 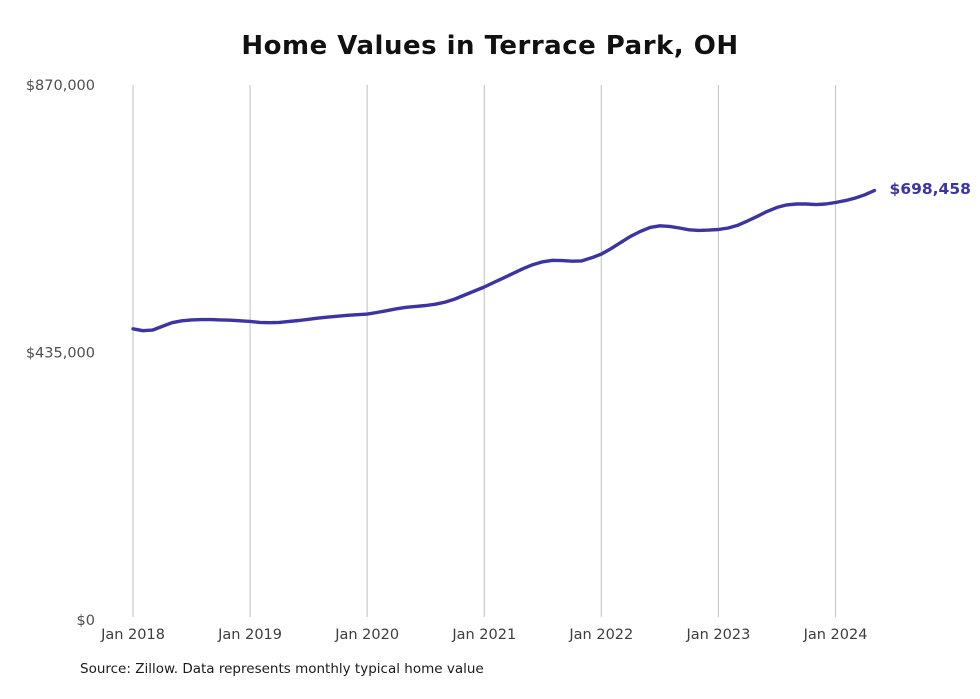 I want to click on chart-title: Home Values in Terrace Park, OH, so click(x=490, y=46).